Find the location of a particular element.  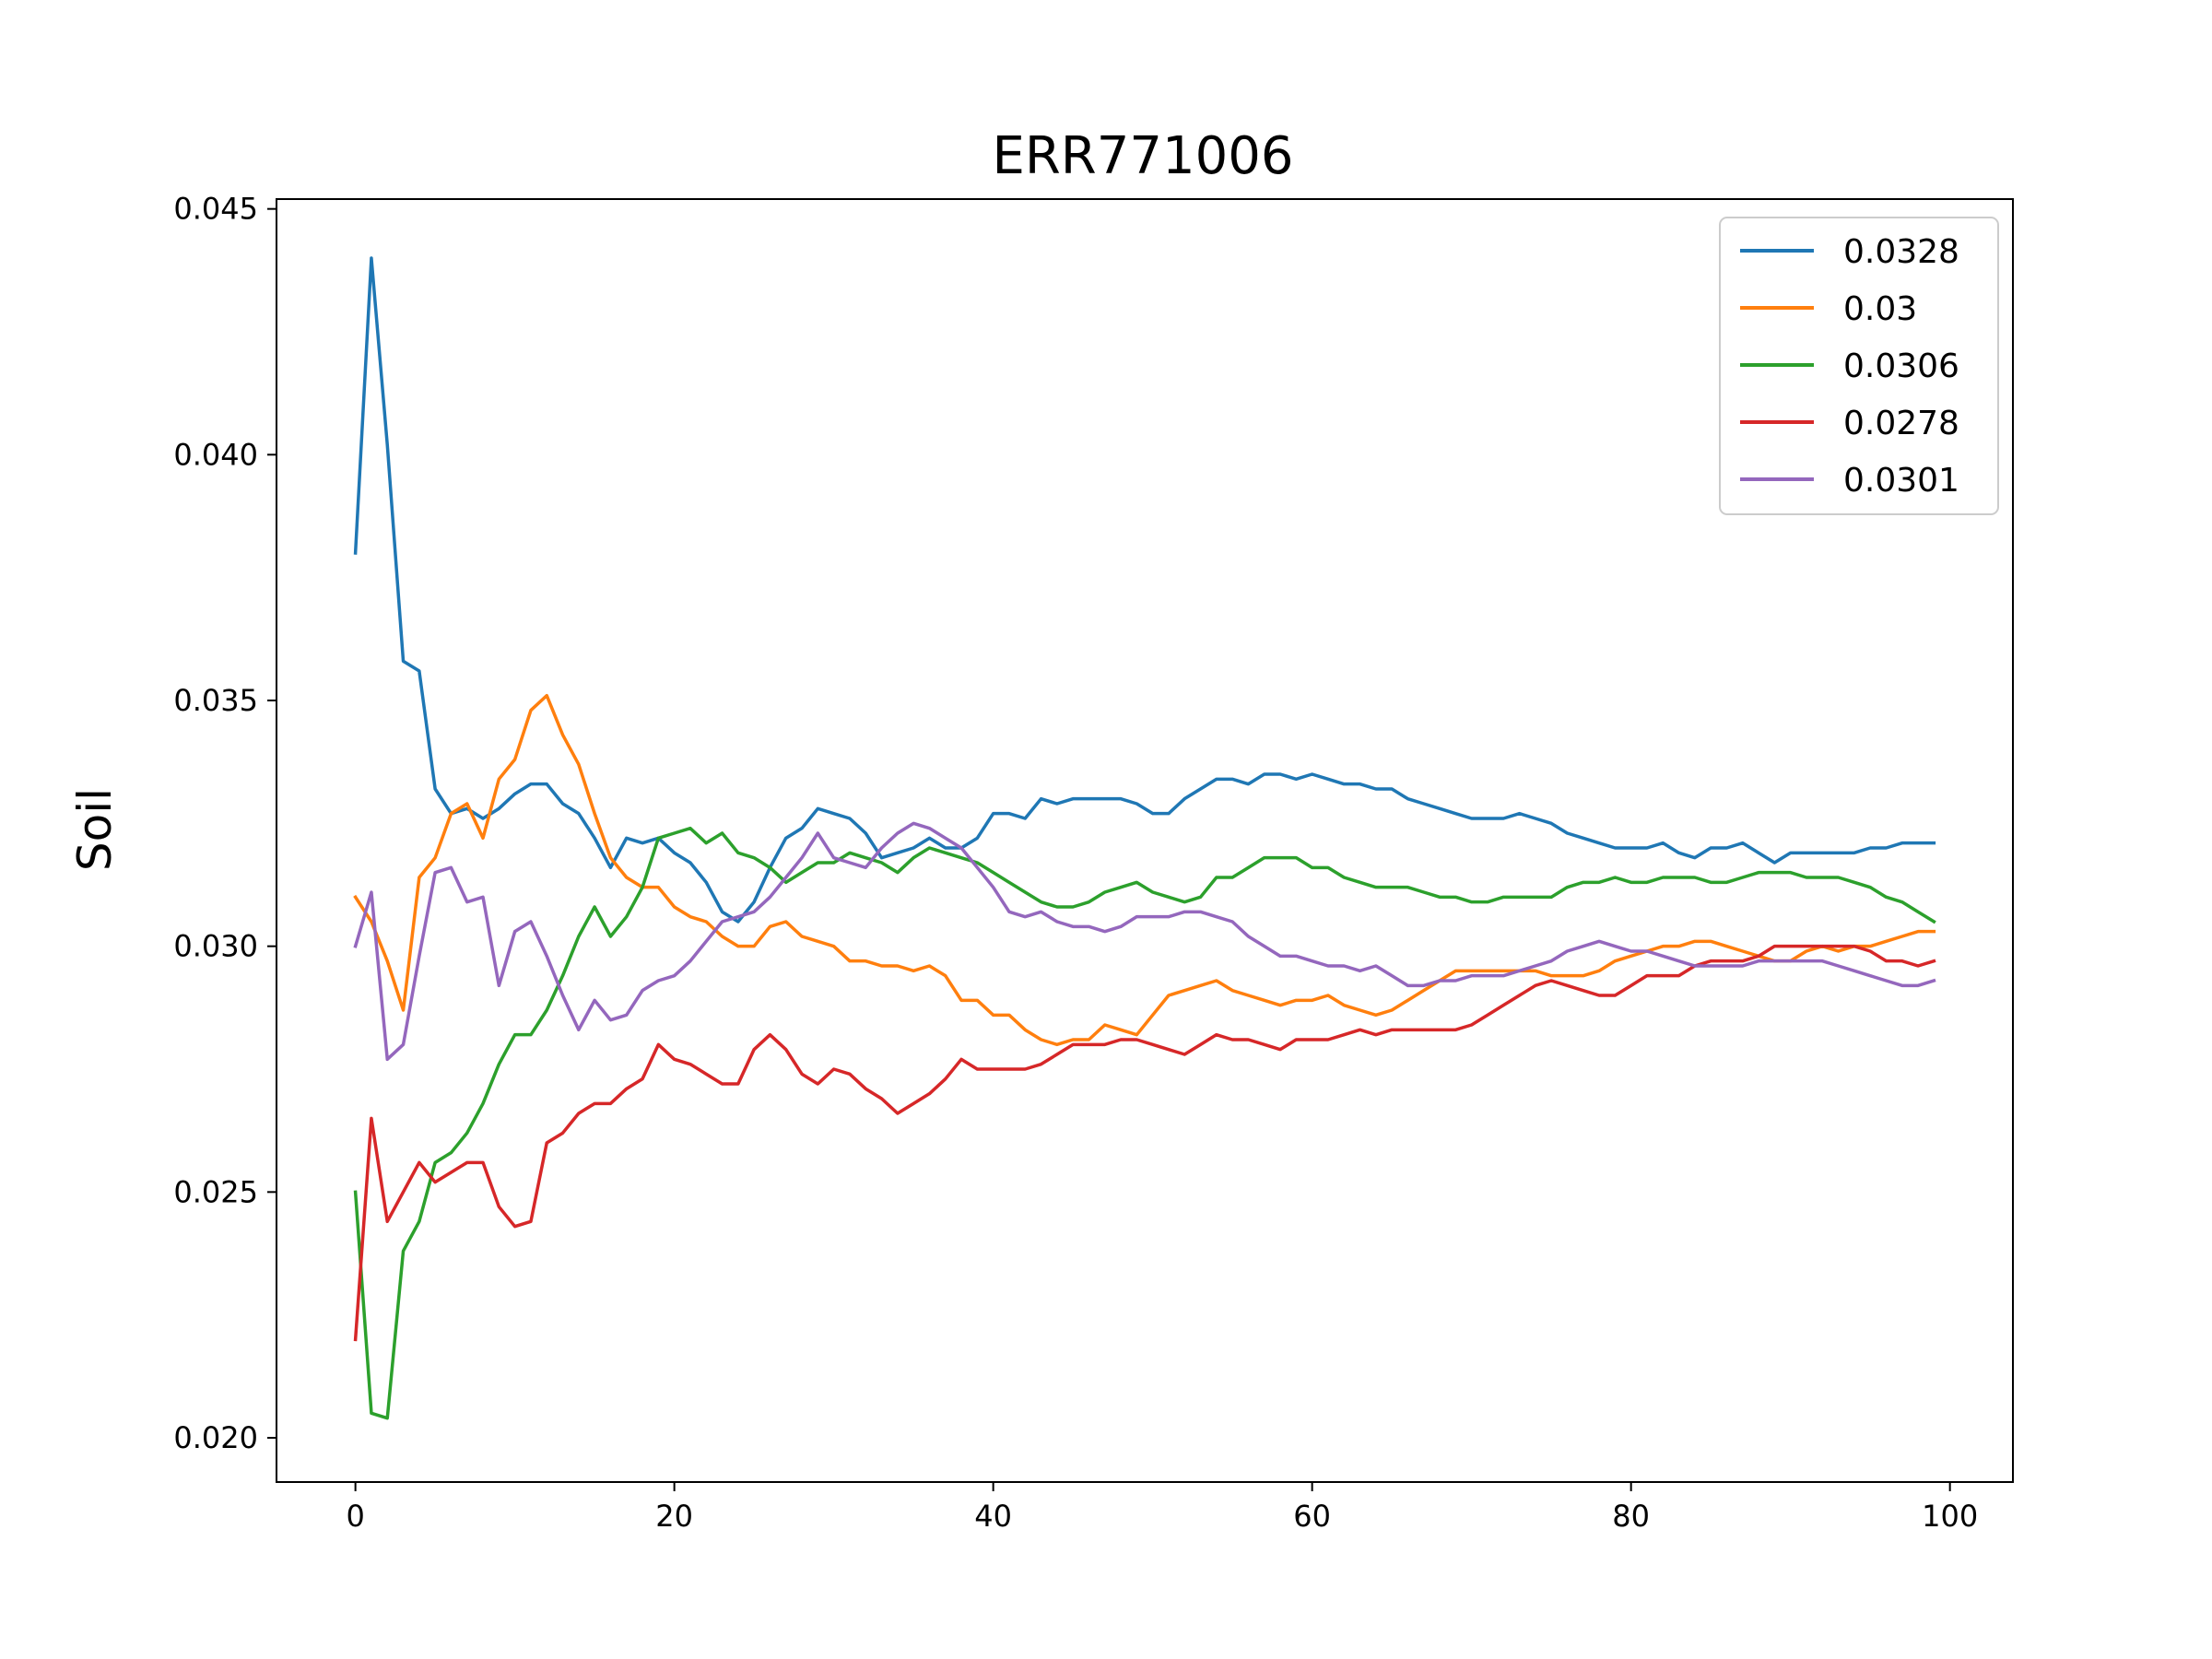

x-tick-label: 80 is located at coordinates (1631, 1516).